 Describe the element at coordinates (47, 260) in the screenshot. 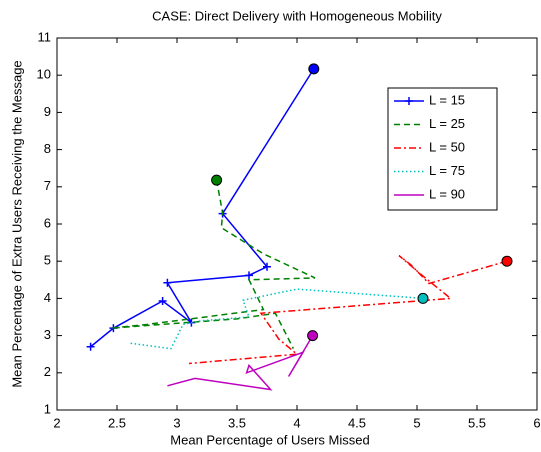

I see `y-tick-label: 5` at that location.